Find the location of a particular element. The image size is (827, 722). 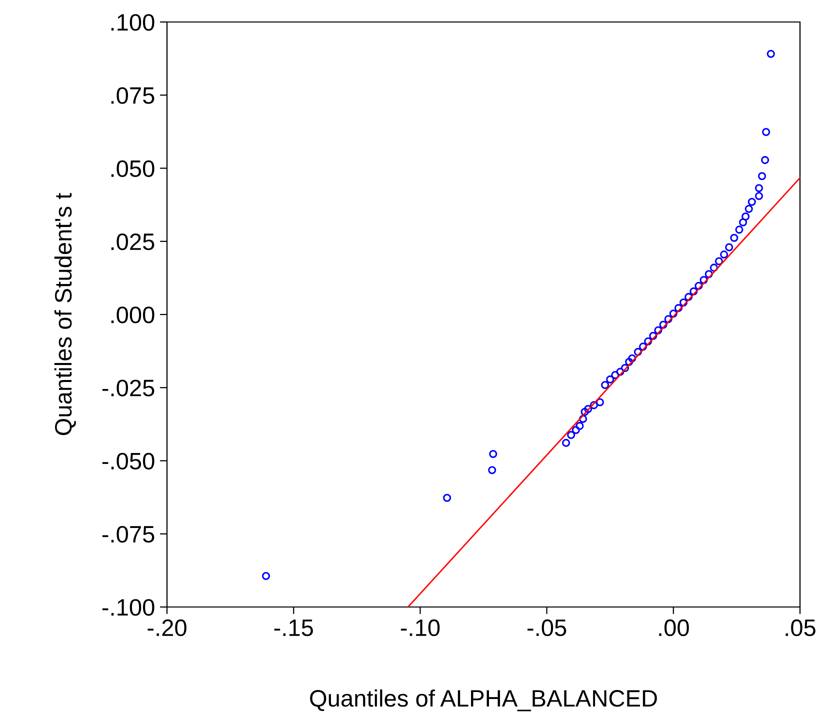

y-tick-label: -.050 is located at coordinates (128, 461).